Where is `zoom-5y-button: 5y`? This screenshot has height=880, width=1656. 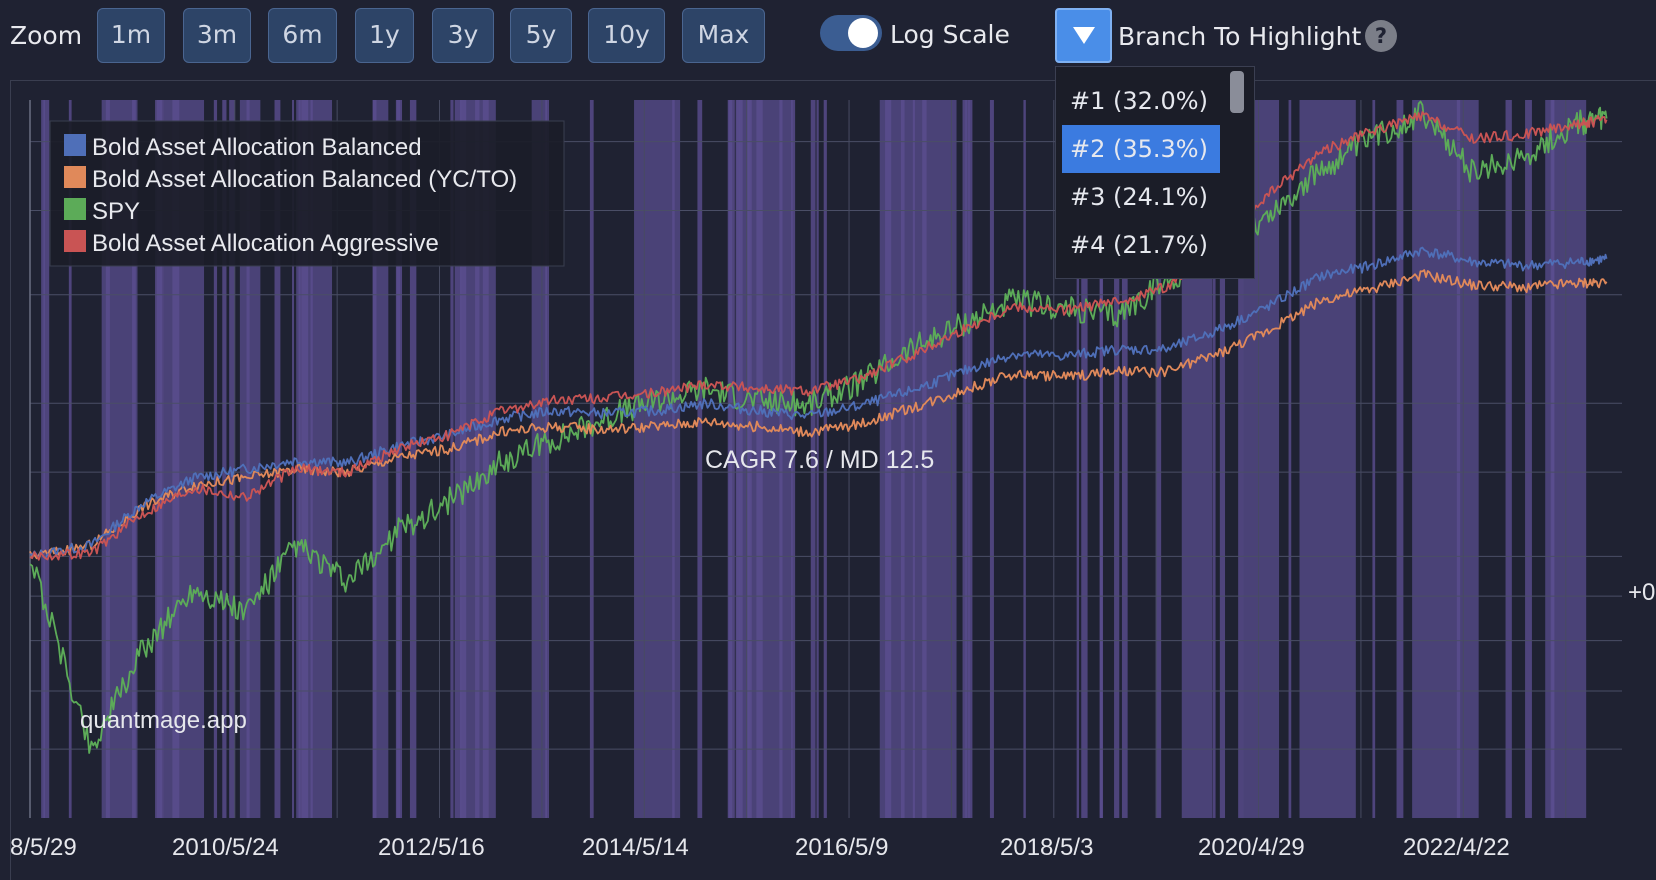 zoom-5y-button: 5y is located at coordinates (541, 35).